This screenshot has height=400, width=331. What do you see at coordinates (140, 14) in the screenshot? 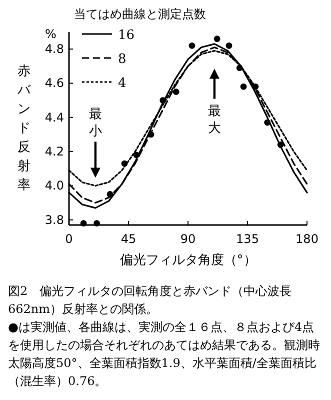
I see `legend-title: 当てはめ曲線と測定点数` at bounding box center [140, 14].